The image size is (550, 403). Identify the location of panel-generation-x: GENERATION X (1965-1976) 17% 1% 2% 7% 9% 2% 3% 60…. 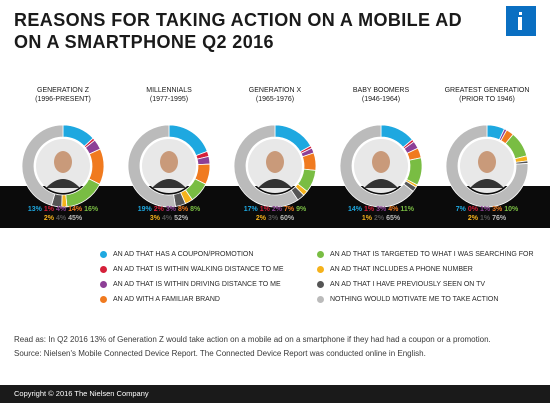
(275, 161).